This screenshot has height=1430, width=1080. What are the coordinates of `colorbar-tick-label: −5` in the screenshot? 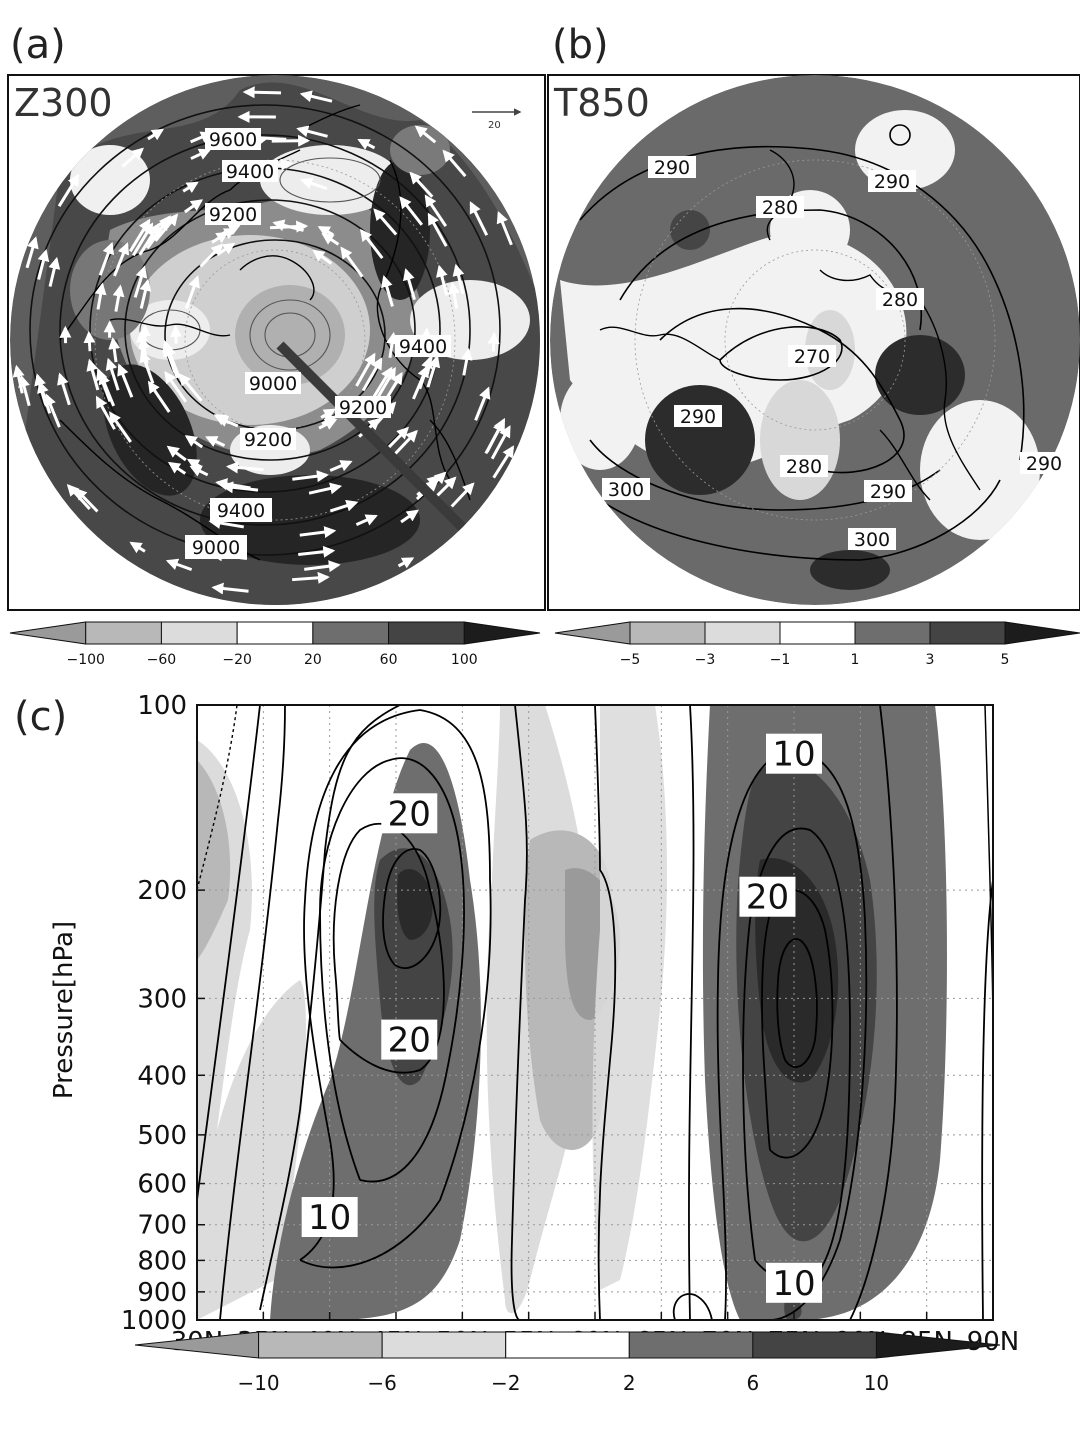 It's located at (630, 660).